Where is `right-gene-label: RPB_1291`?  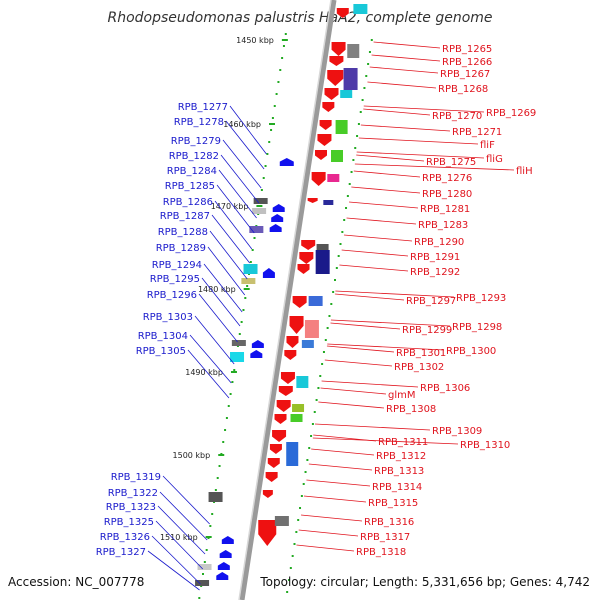
right-gene-label: RPB_1291 is located at coordinates (435, 257).